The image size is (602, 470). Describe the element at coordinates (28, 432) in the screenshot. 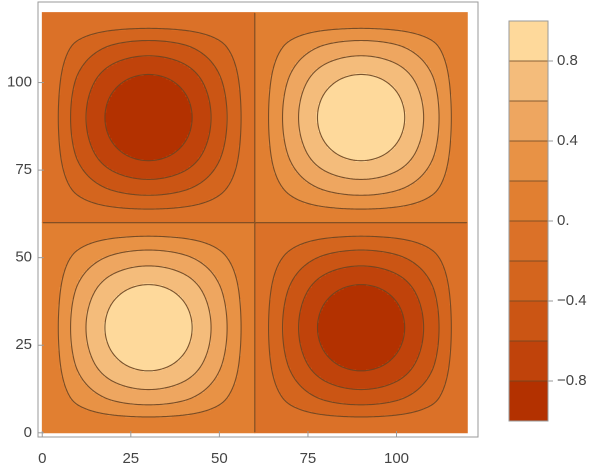

I see `y-tick-label: 0` at that location.